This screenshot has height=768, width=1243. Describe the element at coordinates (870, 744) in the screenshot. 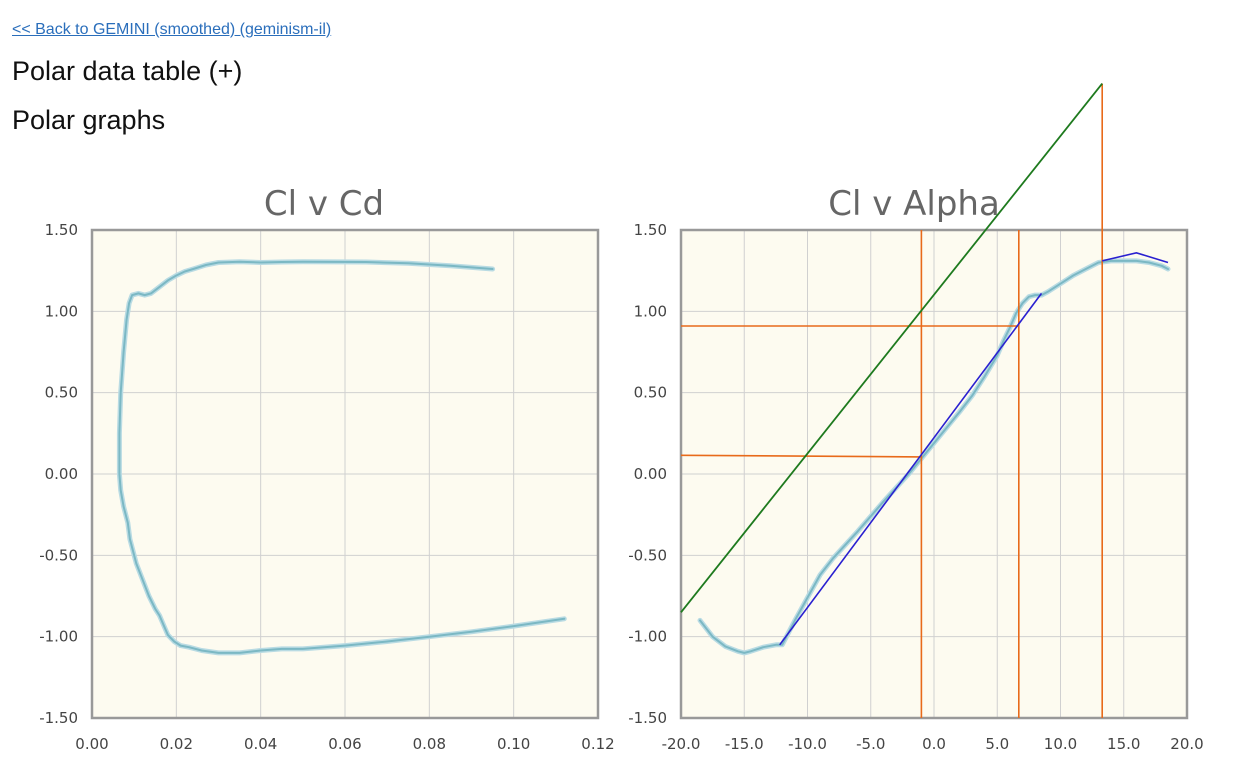

I see `x-tick-label: -5.0` at that location.